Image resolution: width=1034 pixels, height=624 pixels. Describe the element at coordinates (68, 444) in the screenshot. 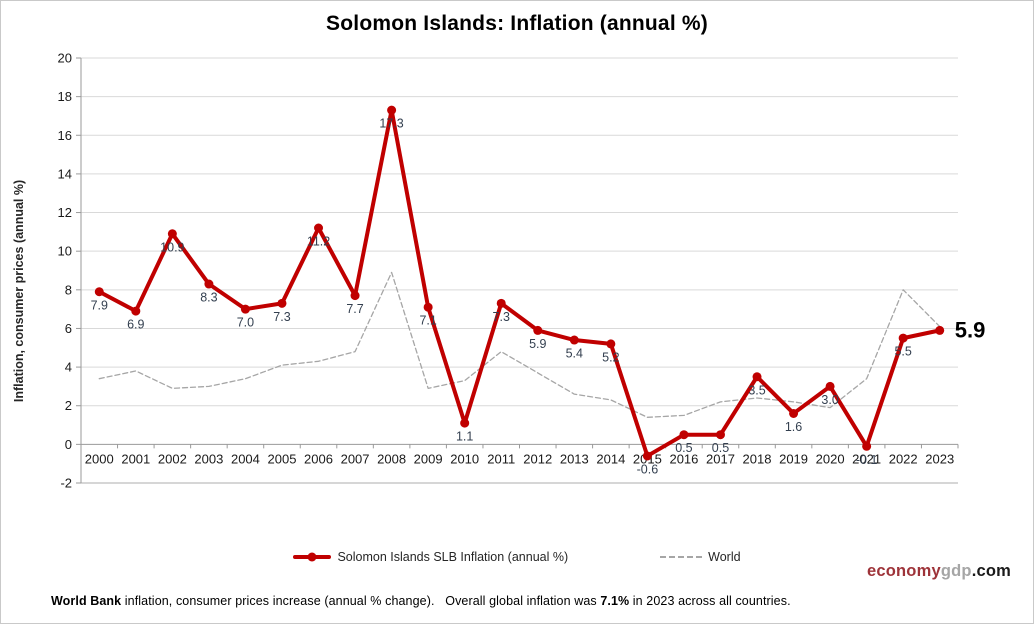

I see `y-tick-label: 0` at that location.